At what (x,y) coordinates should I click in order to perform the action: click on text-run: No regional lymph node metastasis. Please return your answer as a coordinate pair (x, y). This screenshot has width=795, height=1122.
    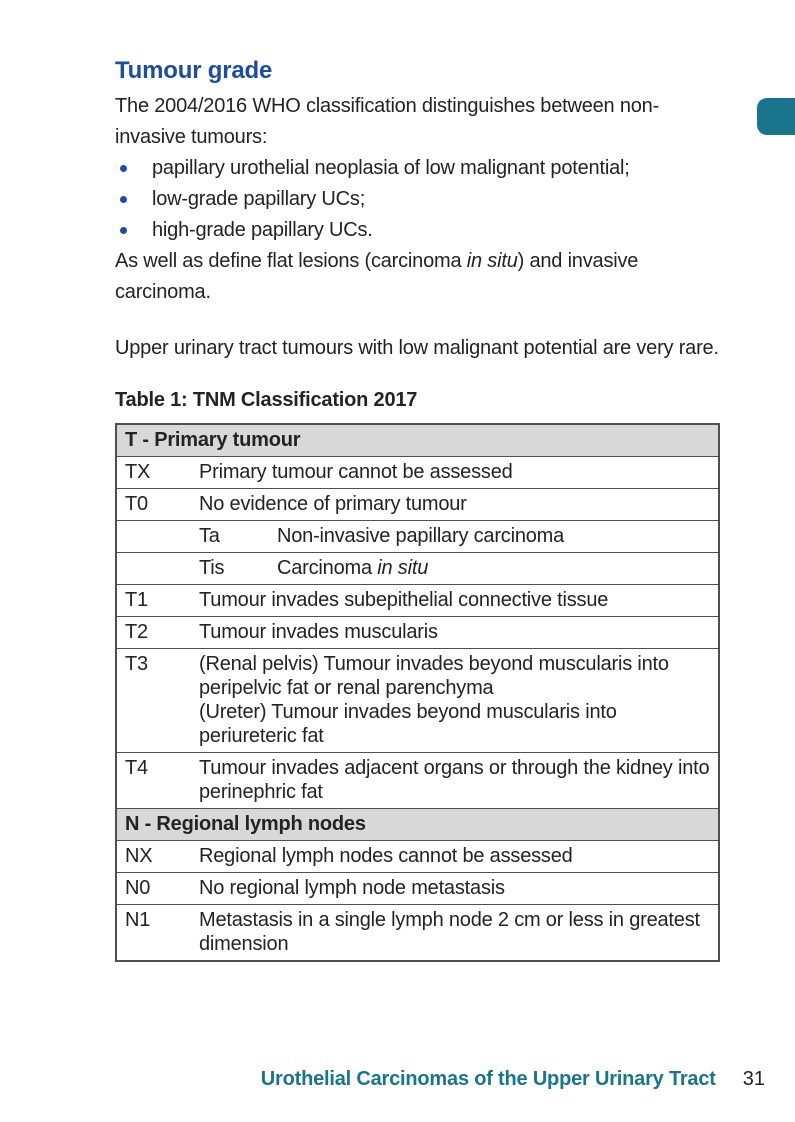
    Looking at the image, I should click on (352, 888).